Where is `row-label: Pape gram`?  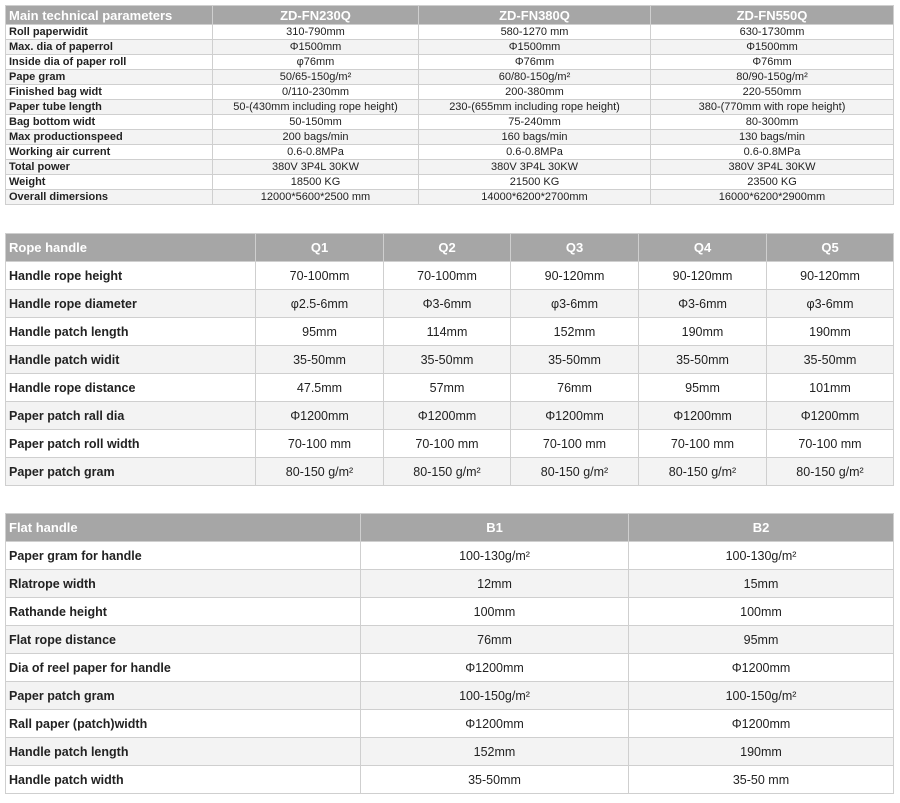
row-label: Pape gram is located at coordinates (109, 77).